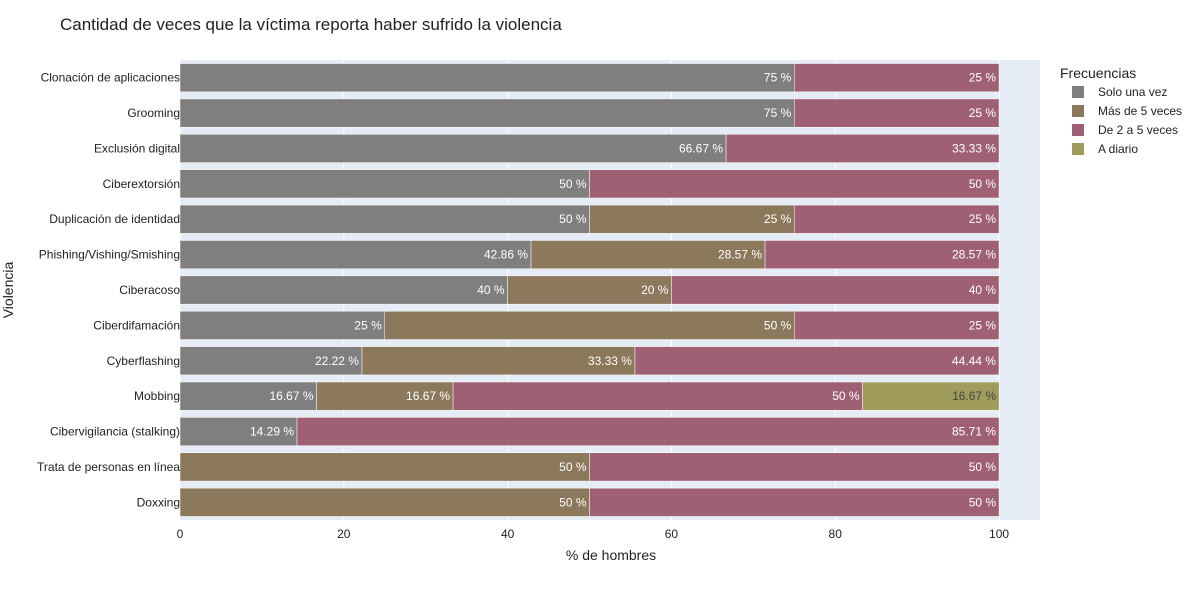  What do you see at coordinates (115, 432) in the screenshot?
I see `y-tick-label: Cibervigilancia (stalking)` at bounding box center [115, 432].